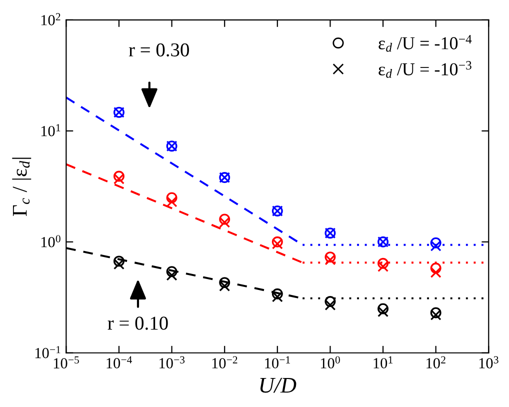 The width and height of the screenshot is (509, 407). What do you see at coordinates (383, 362) in the screenshot?
I see `x-tick-label: 10$^{1}$` at bounding box center [383, 362].